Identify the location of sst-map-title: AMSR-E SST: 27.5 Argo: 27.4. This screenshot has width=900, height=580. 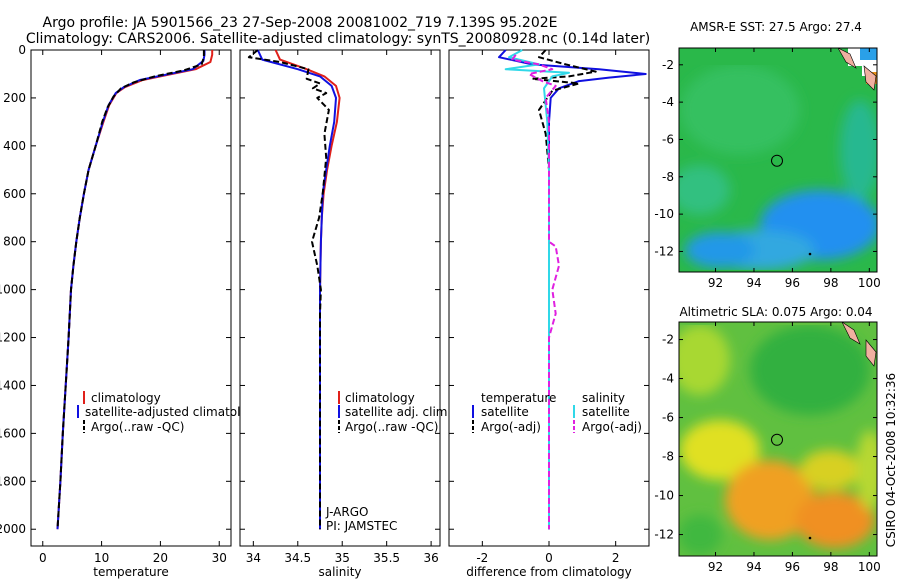
(776, 27).